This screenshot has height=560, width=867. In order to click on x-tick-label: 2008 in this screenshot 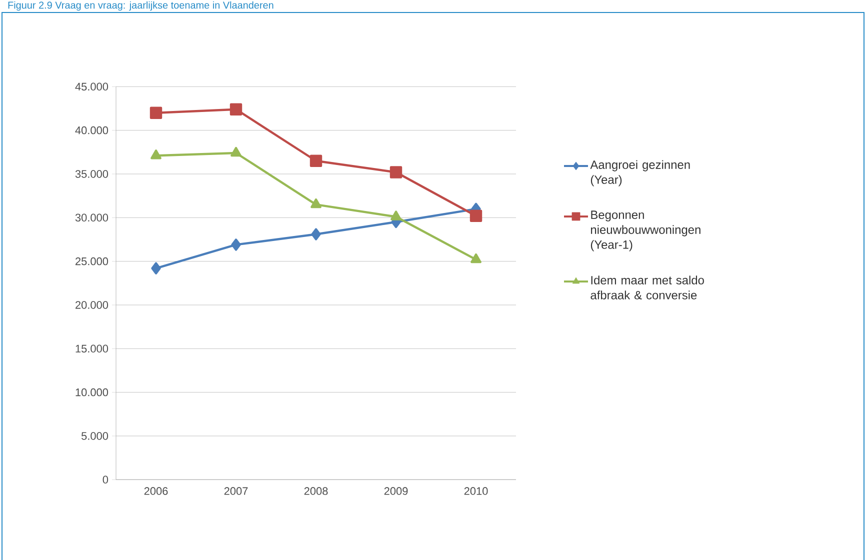, I will do `click(316, 491)`.